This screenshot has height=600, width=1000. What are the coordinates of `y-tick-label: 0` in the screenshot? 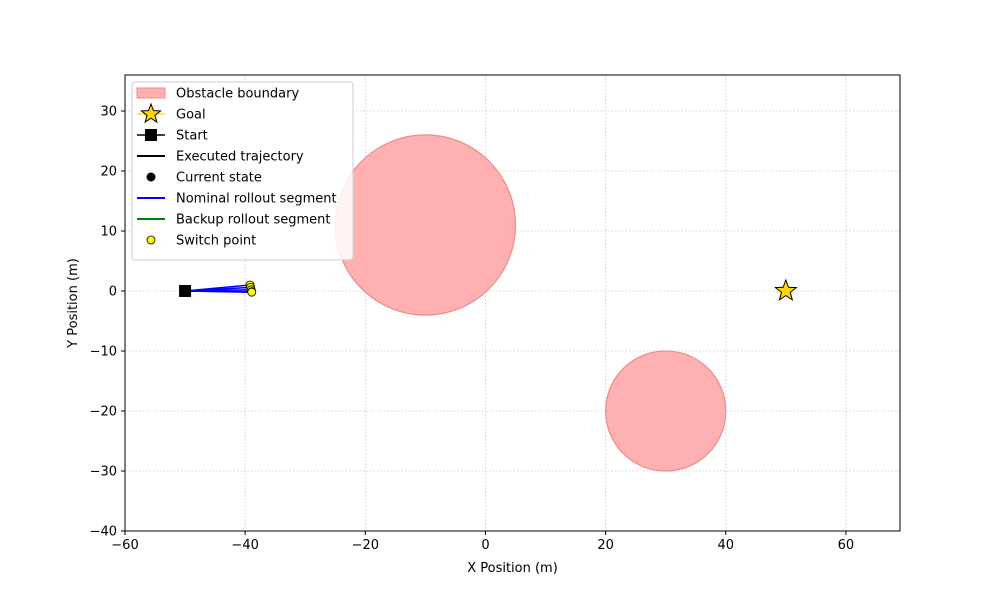 It's located at (113, 292).